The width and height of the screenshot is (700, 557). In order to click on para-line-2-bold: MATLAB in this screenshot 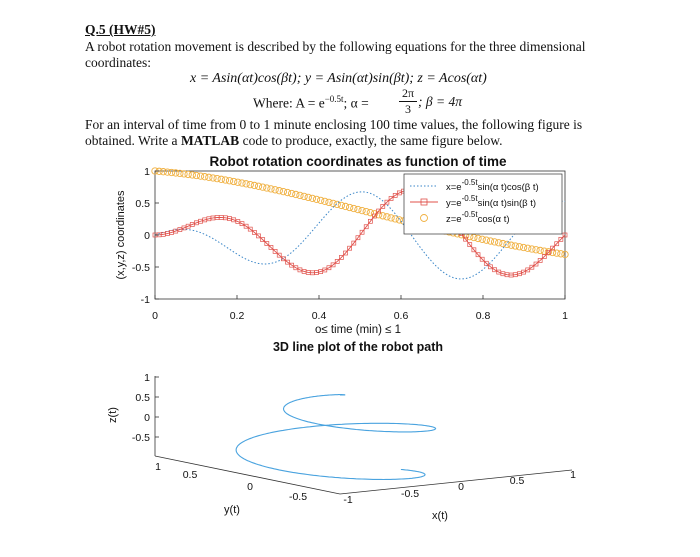, I will do `click(210, 140)`.